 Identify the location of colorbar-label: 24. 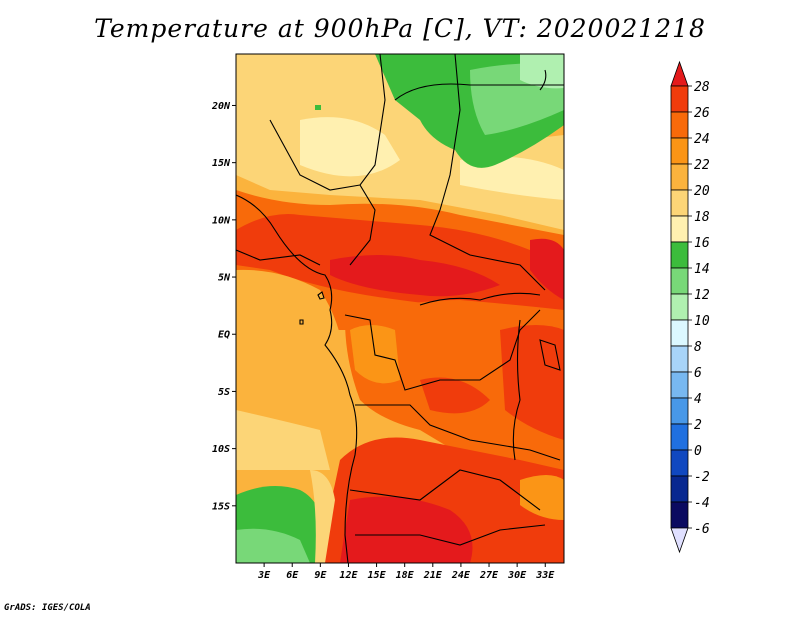
(702, 139).